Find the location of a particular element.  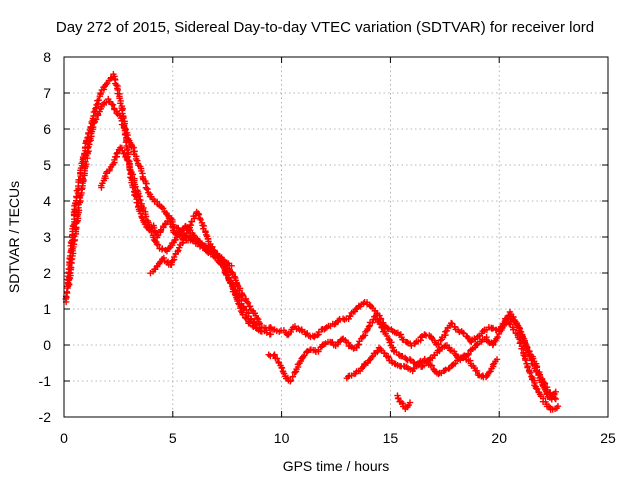

x-tick-label: 5 is located at coordinates (173, 438).